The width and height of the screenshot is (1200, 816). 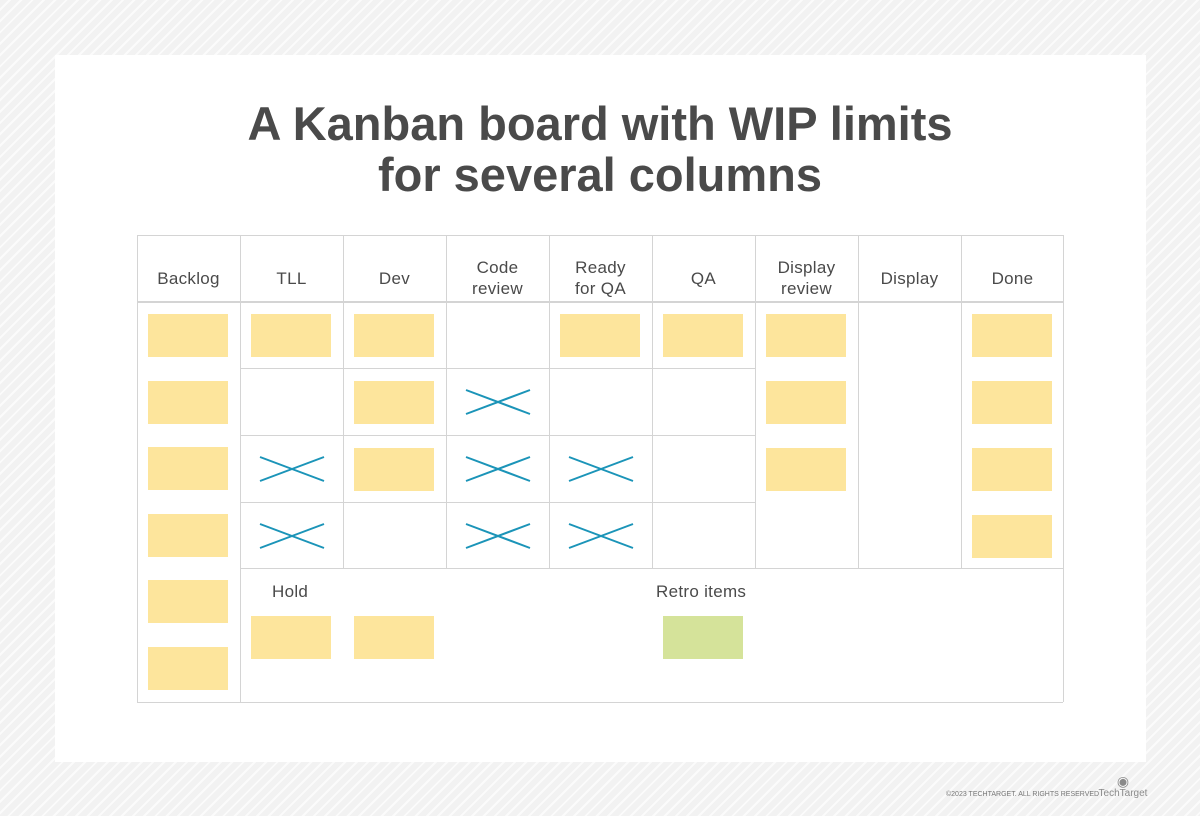 I want to click on column-header: Display, so click(x=909, y=278).